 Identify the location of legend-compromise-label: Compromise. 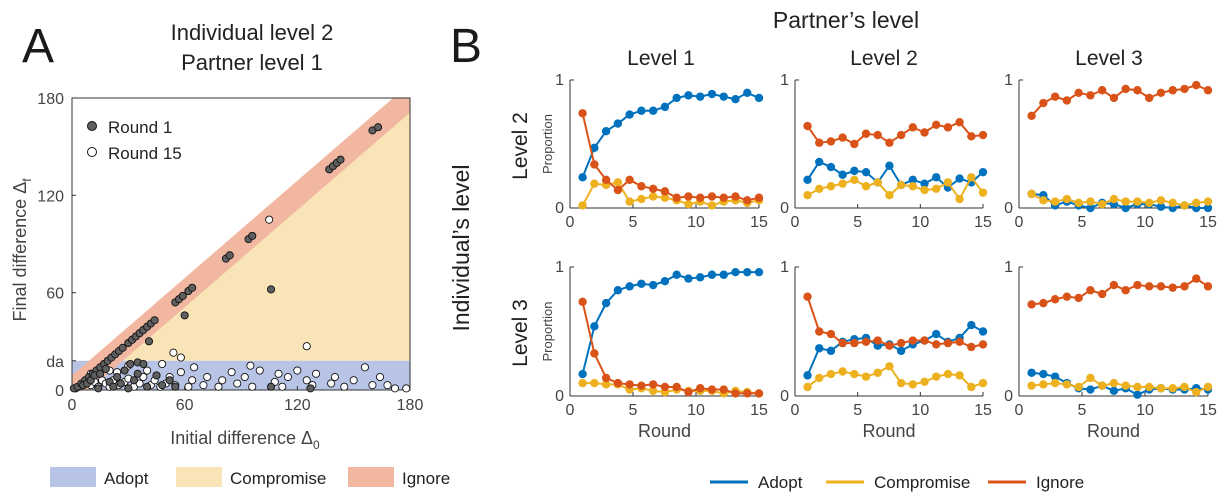
(278, 478).